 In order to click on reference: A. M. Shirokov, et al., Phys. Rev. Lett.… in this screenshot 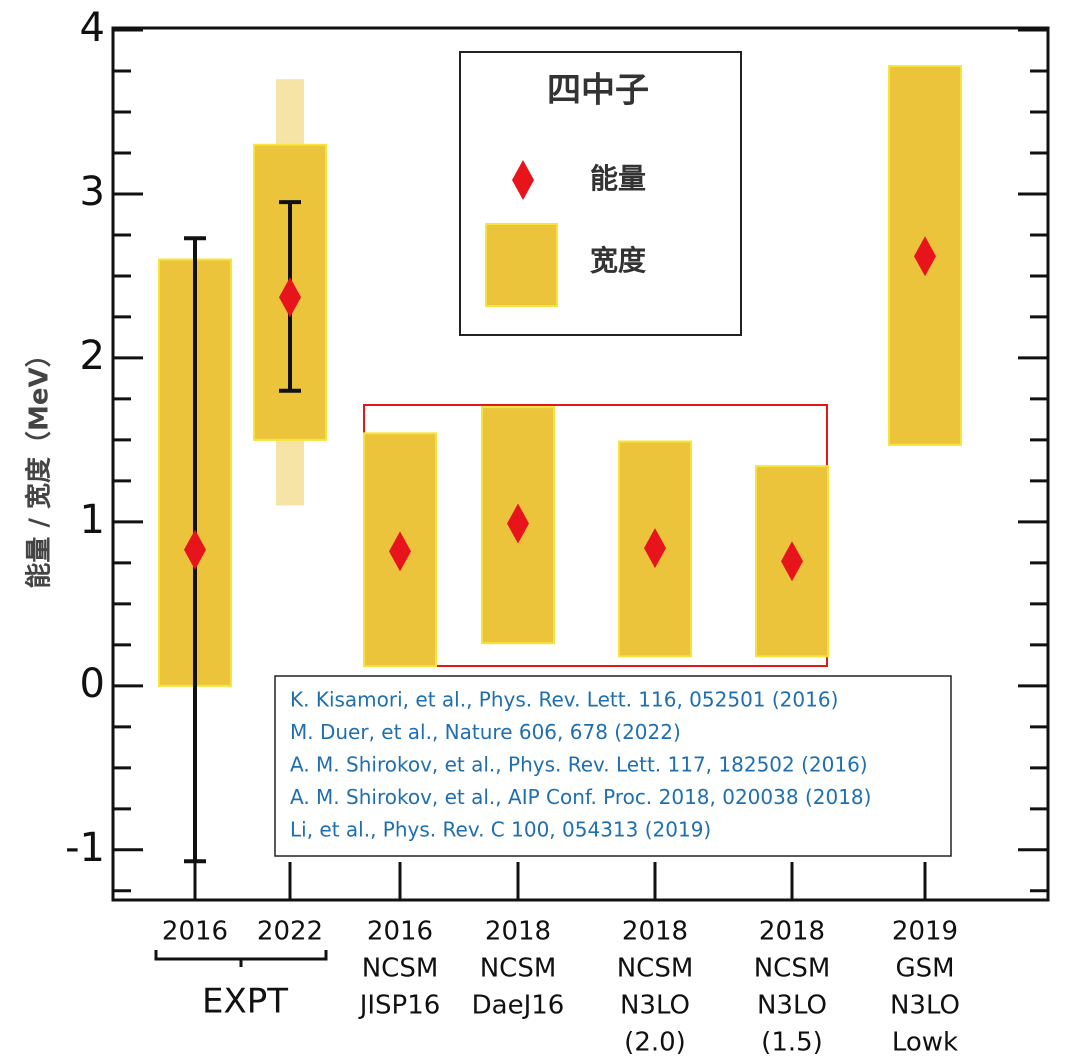, I will do `click(579, 765)`.